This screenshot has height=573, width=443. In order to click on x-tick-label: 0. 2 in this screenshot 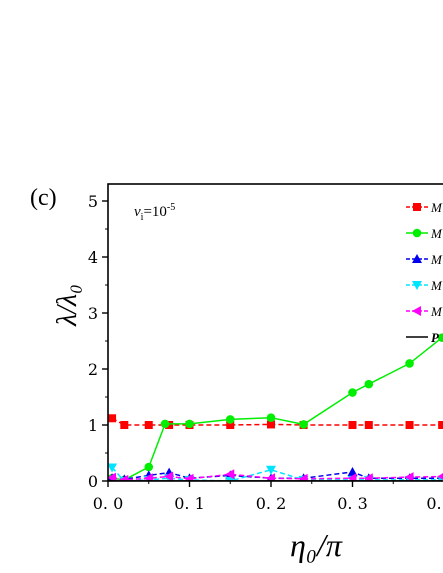, I will do `click(271, 503)`.